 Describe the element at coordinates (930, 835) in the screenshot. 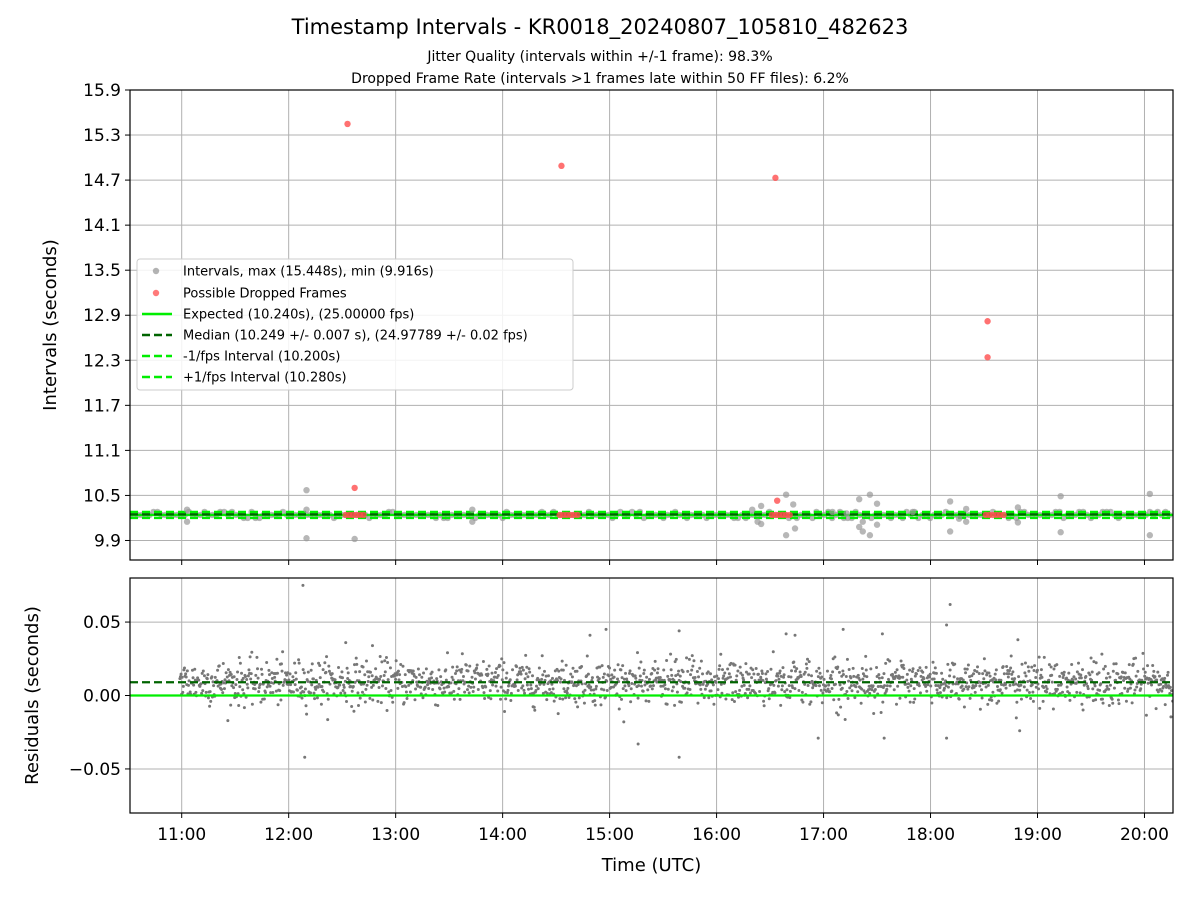

I see `x-tick-label: 18:00` at that location.